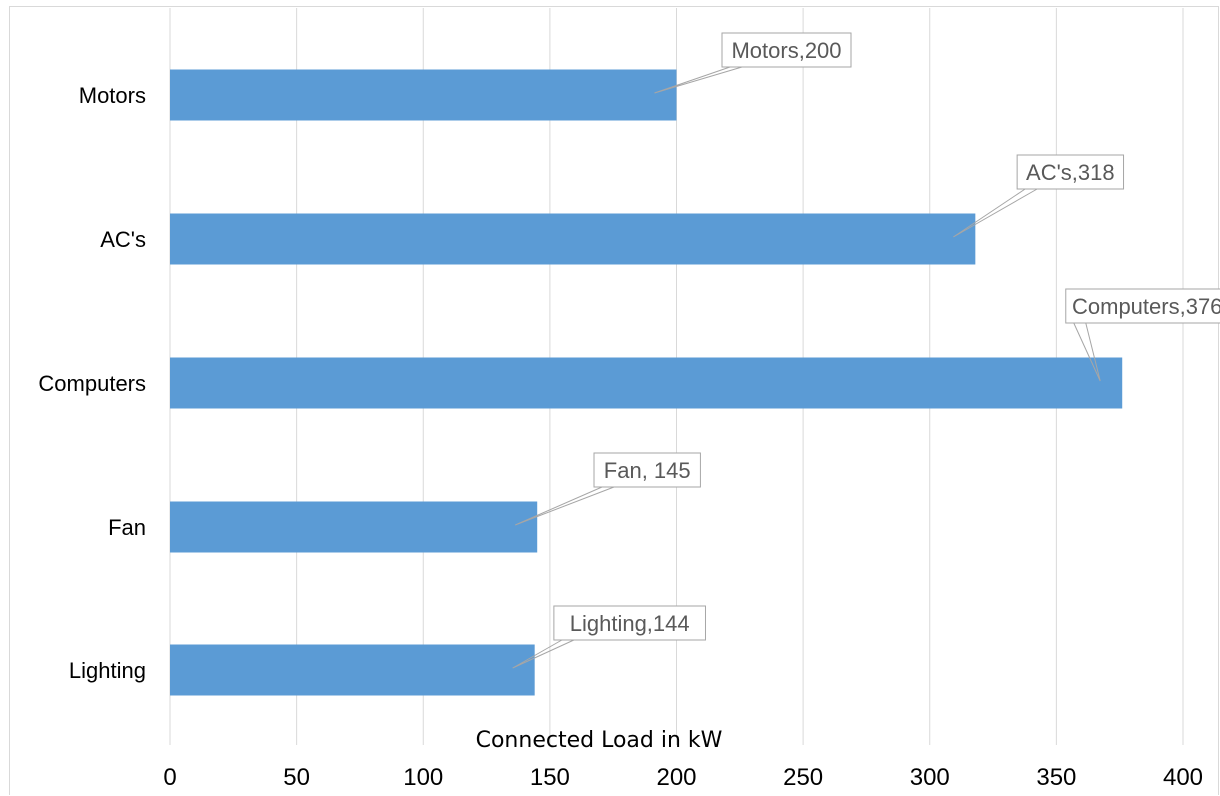 The width and height of the screenshot is (1220, 796). Describe the element at coordinates (352, 670) in the screenshot. I see `bar-lighting` at that location.